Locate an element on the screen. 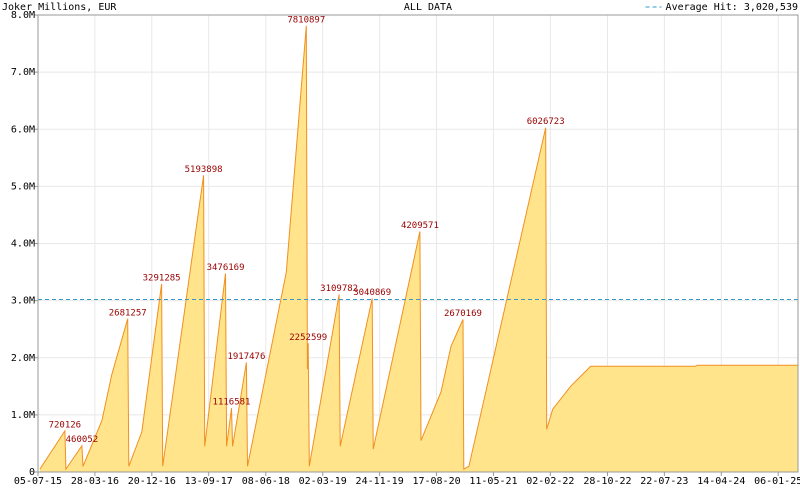  x-tick-label: 13-09-17 is located at coordinates (209, 481).